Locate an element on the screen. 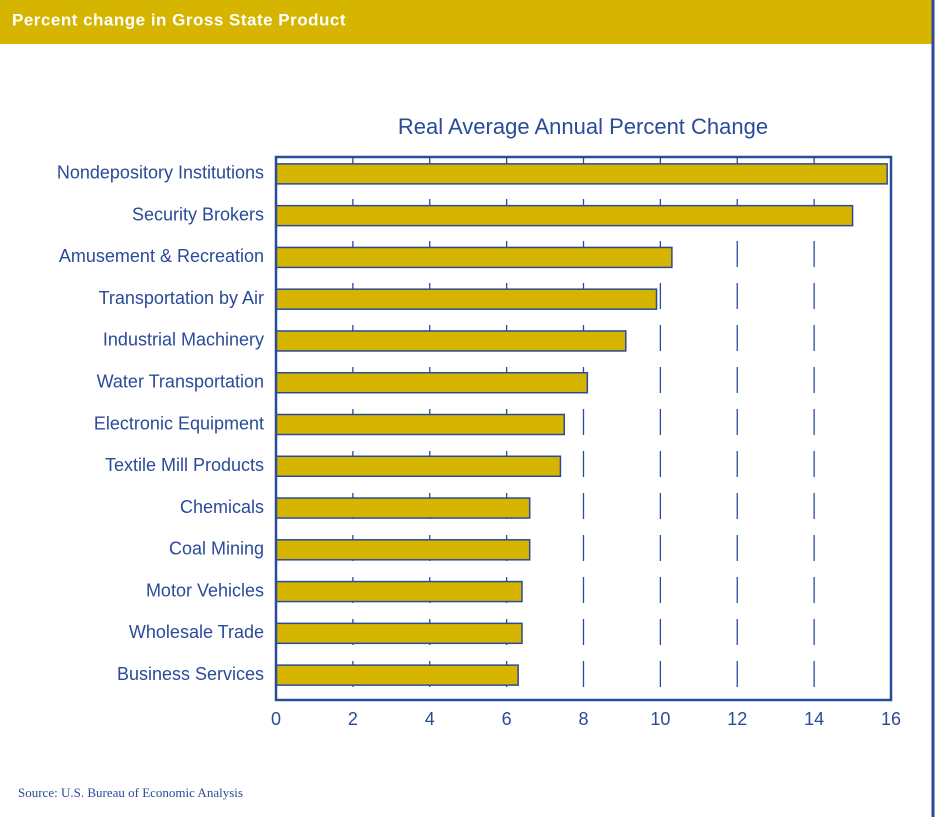  y-tick-label: Business Services is located at coordinates (190, 674).